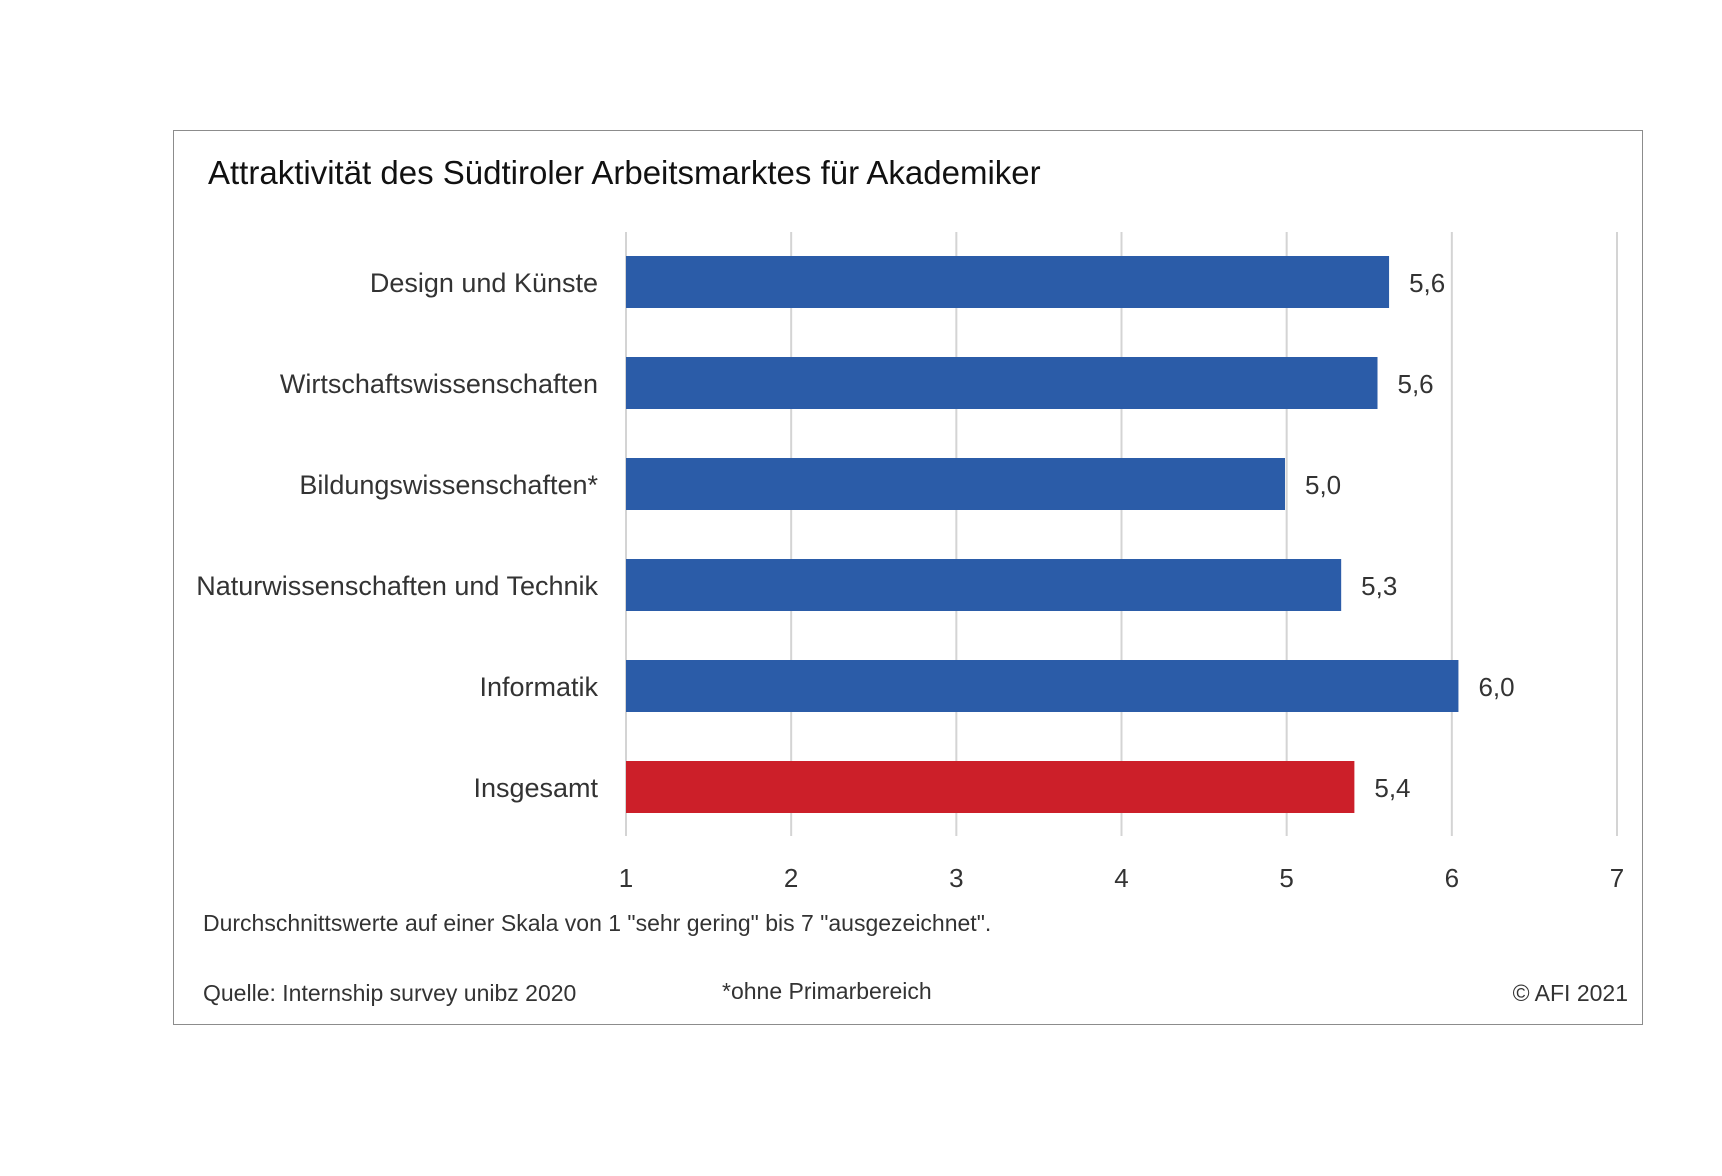 This screenshot has width=1722, height=1176. What do you see at coordinates (1427, 283) in the screenshot?
I see `value-label-1: 5,6` at bounding box center [1427, 283].